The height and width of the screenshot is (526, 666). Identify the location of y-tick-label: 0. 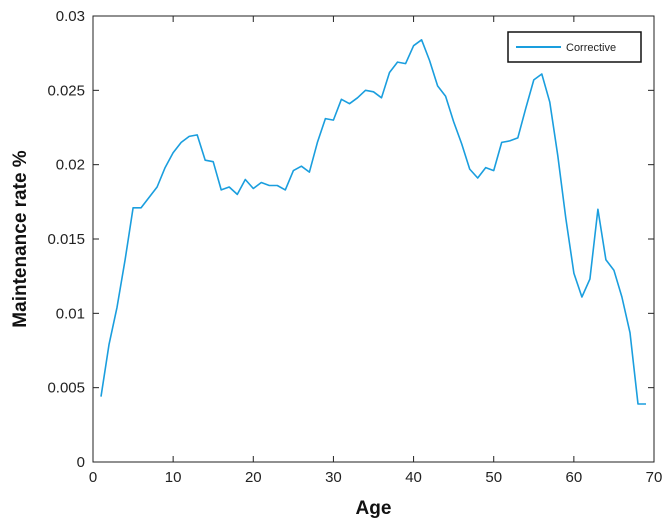
(81, 462).